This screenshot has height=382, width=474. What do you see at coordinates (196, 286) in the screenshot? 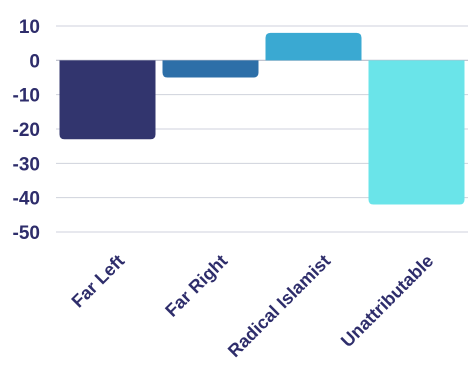
I see `x-category-label: Far Right` at bounding box center [196, 286].